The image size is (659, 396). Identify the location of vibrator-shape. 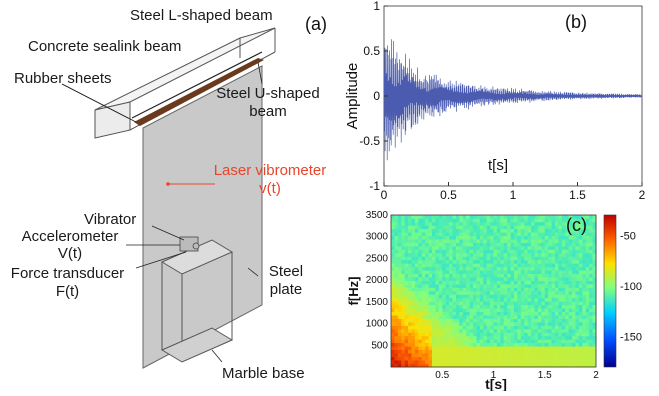
(189, 244).